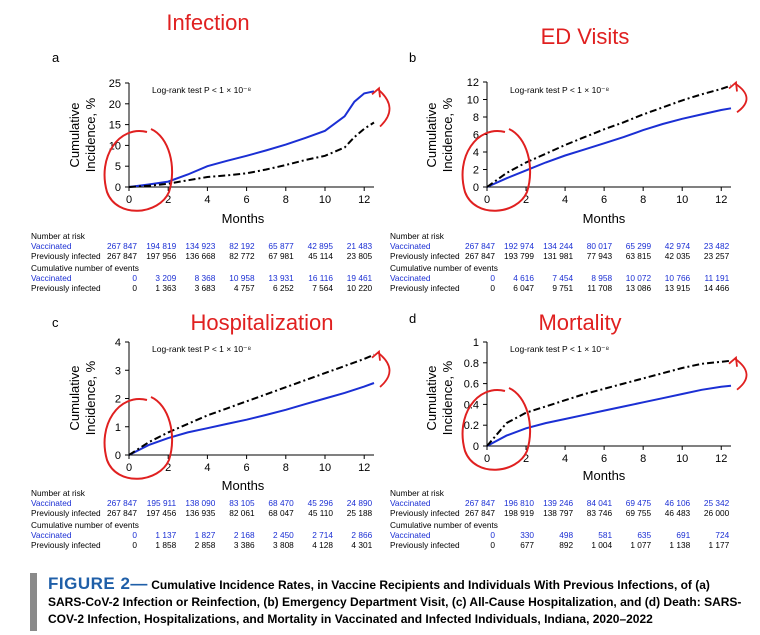 The image size is (760, 635). What do you see at coordinates (476, 153) in the screenshot?
I see `y-tick-label: 4` at bounding box center [476, 153].